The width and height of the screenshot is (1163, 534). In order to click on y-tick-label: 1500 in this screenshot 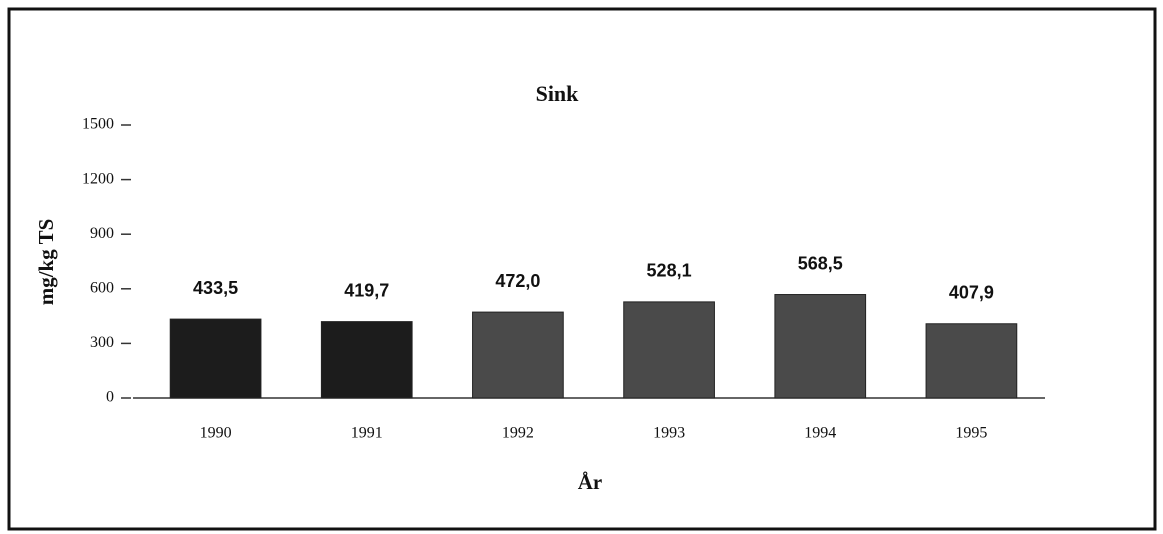, I will do `click(98, 124)`.